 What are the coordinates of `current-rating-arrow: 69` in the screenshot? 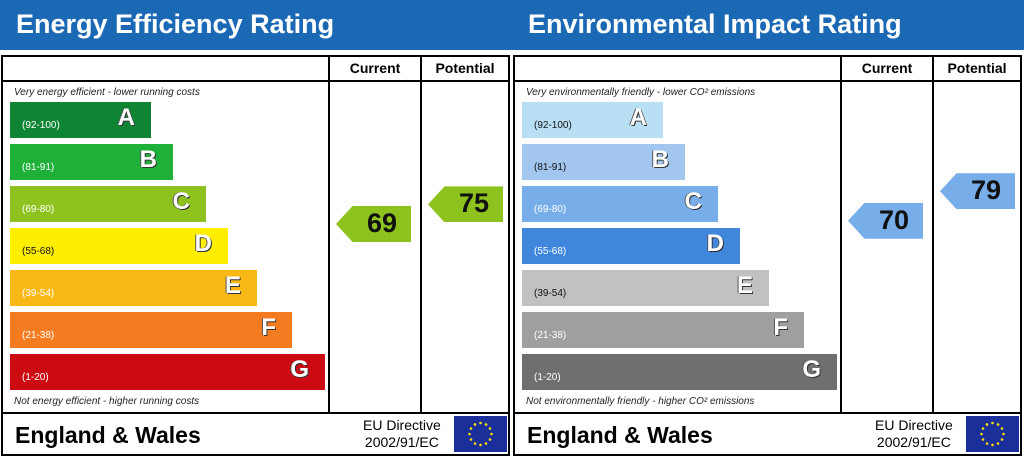 It's located at (373, 224).